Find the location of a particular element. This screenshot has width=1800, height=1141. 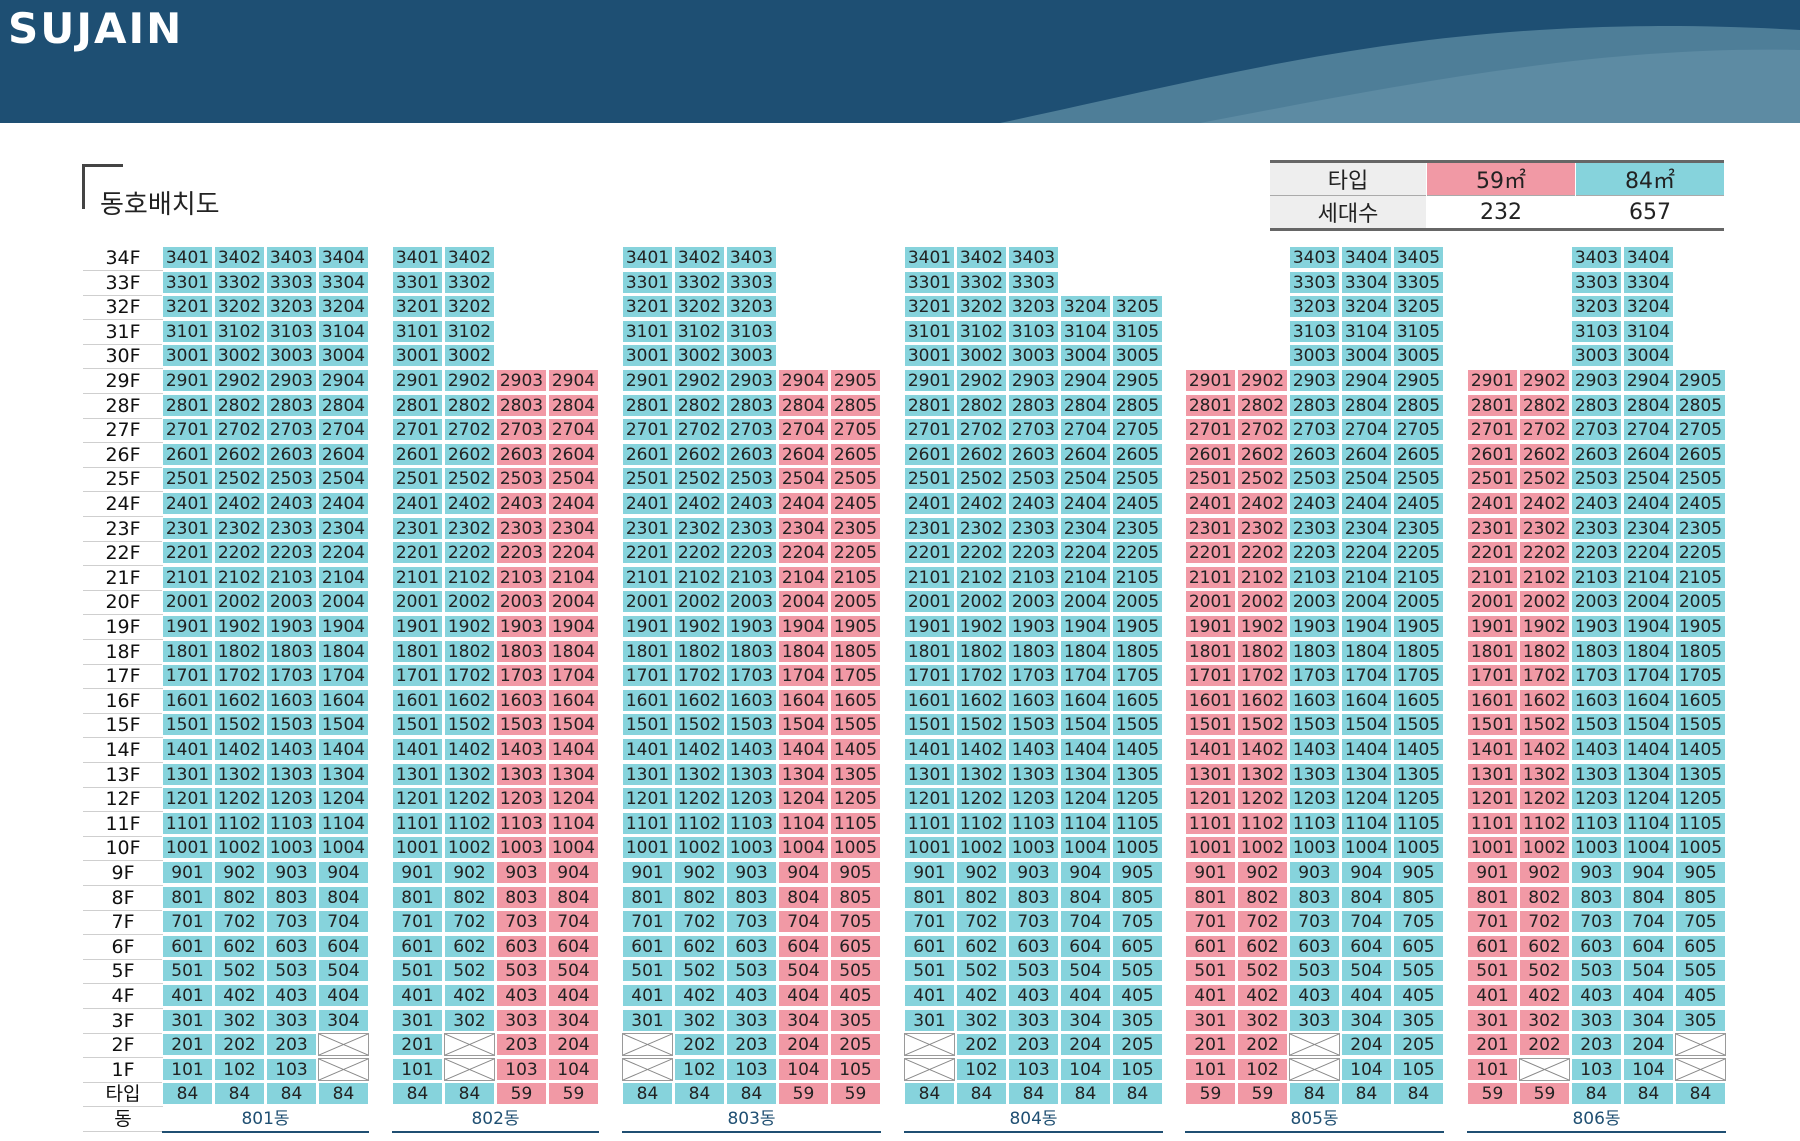

unit-cell: 1301 is located at coordinates (417, 774).